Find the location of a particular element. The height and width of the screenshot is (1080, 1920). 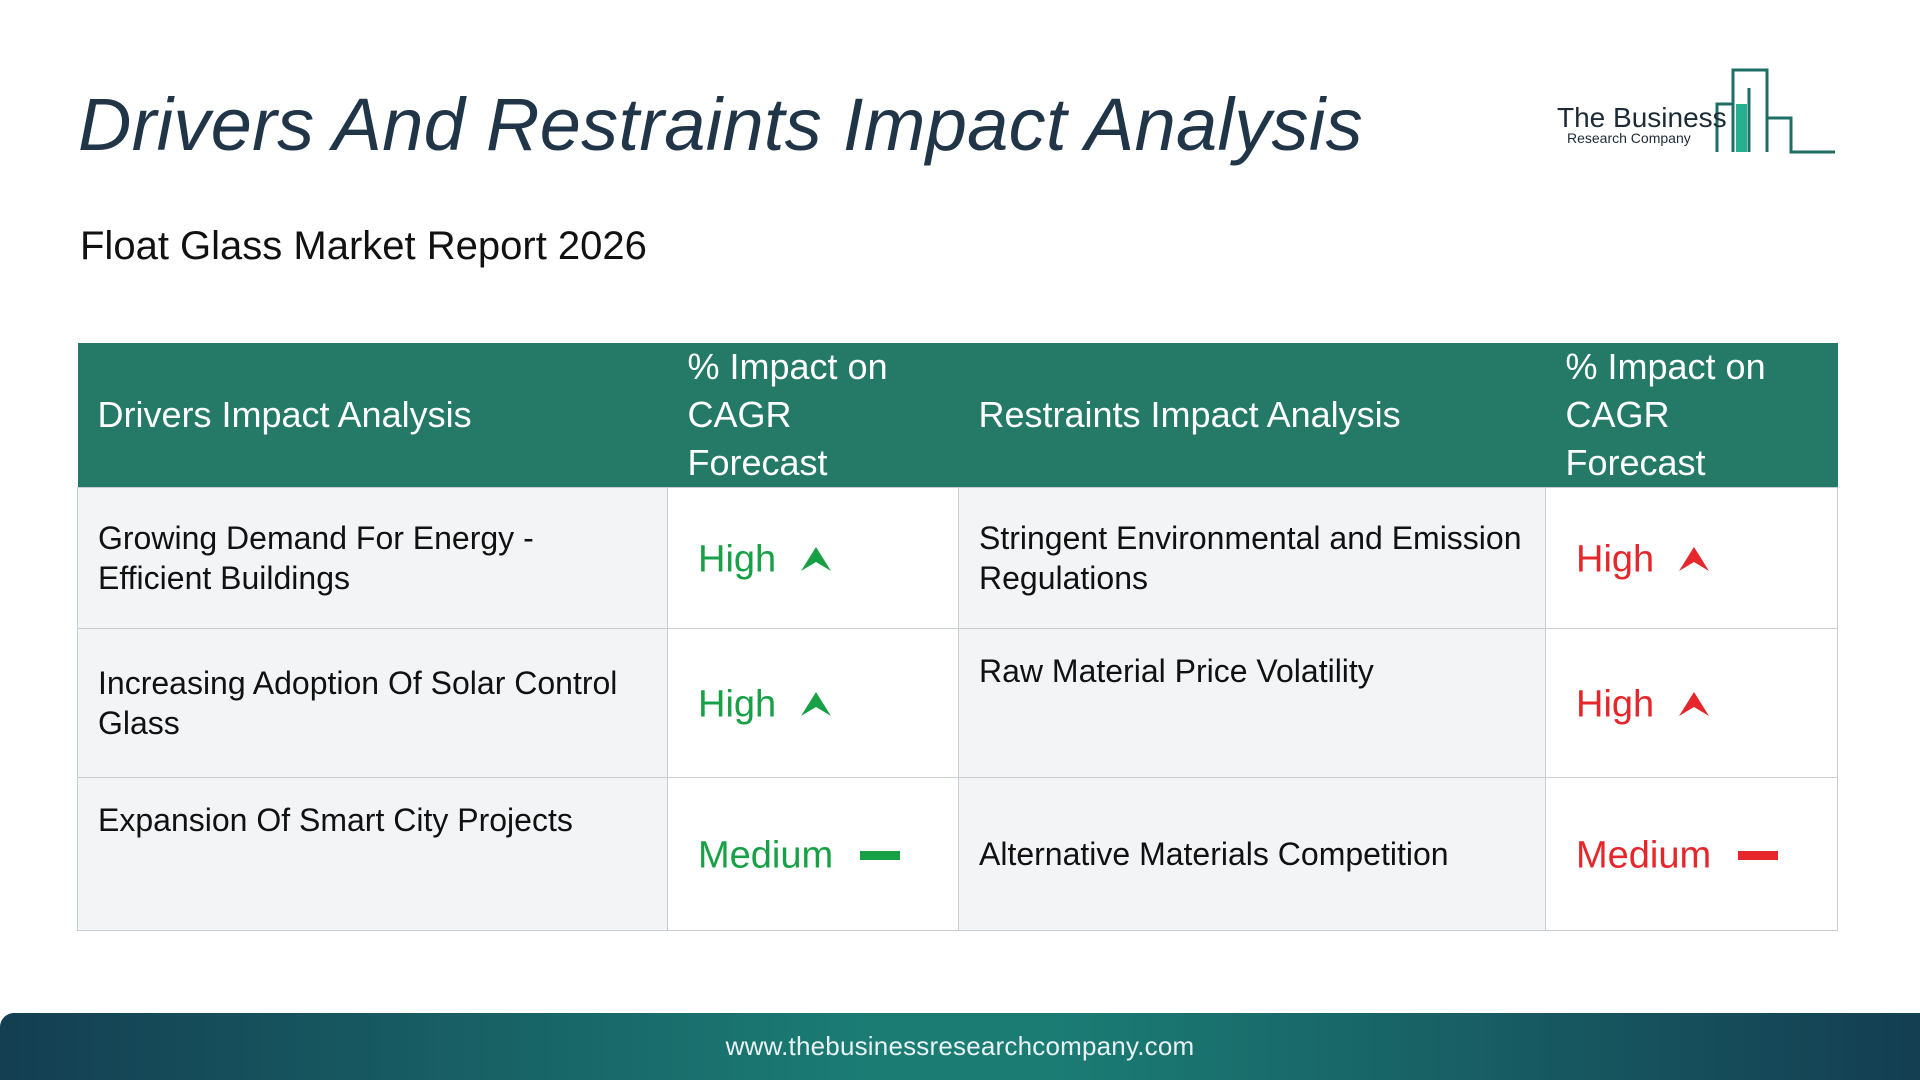

footer-bar: www.thebusinessresearchcompany.com is located at coordinates (960, 1046).